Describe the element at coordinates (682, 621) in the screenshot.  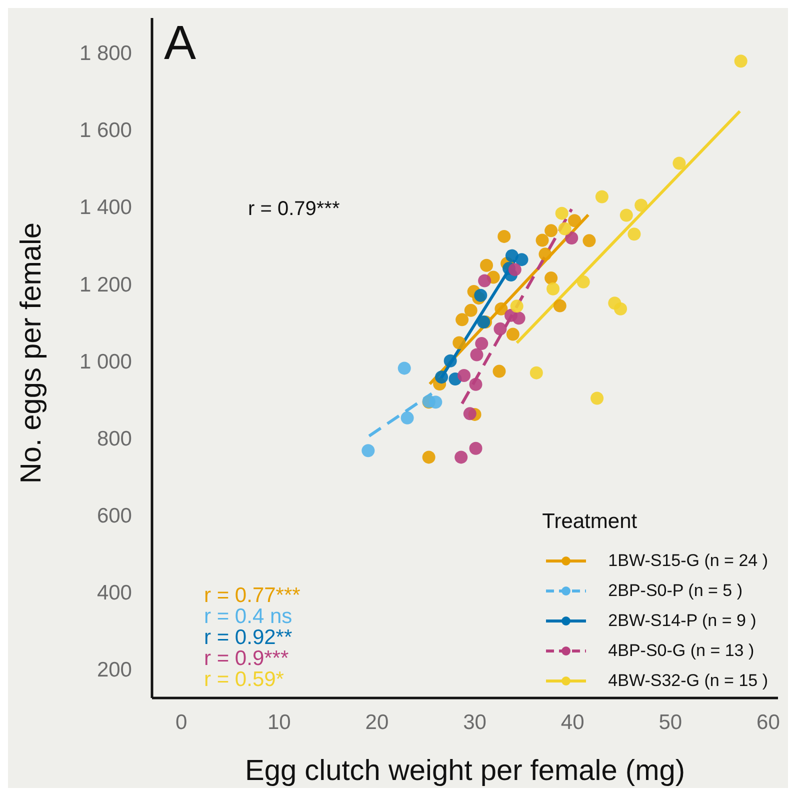
I see `legend-label: 2BW-S14-P (n = 9 )` at that location.